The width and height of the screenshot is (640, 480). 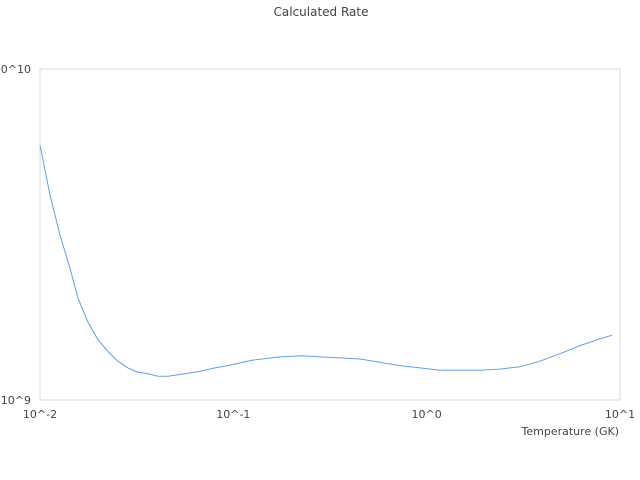 I want to click on y-tick-label: 10^9, so click(x=16, y=400).